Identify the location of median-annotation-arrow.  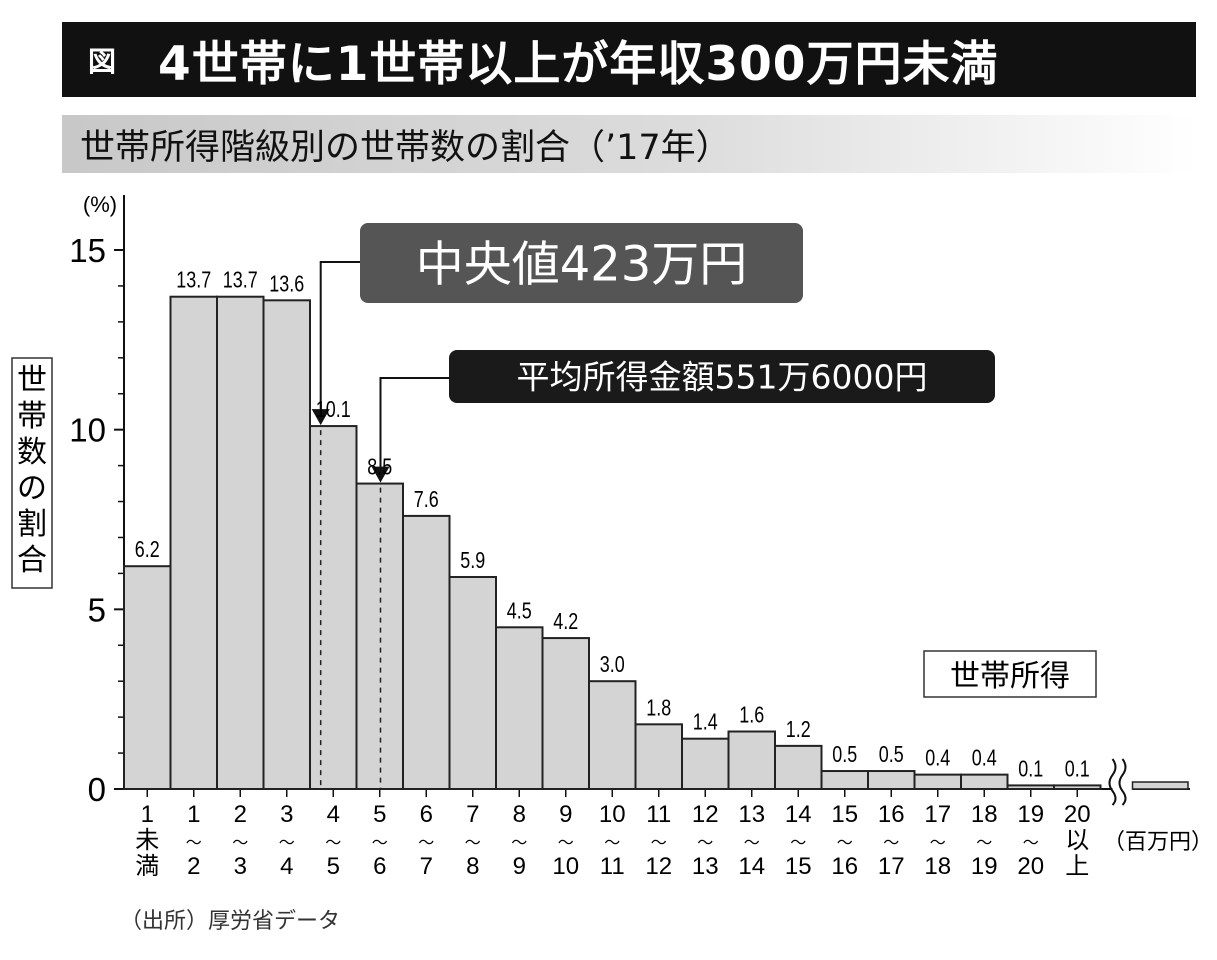
(320, 417).